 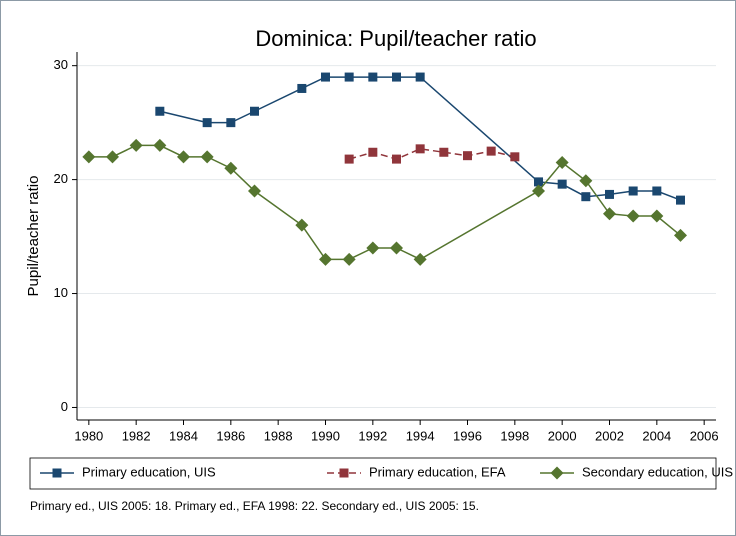 I want to click on x-tick-label: 1988, so click(x=278, y=435).